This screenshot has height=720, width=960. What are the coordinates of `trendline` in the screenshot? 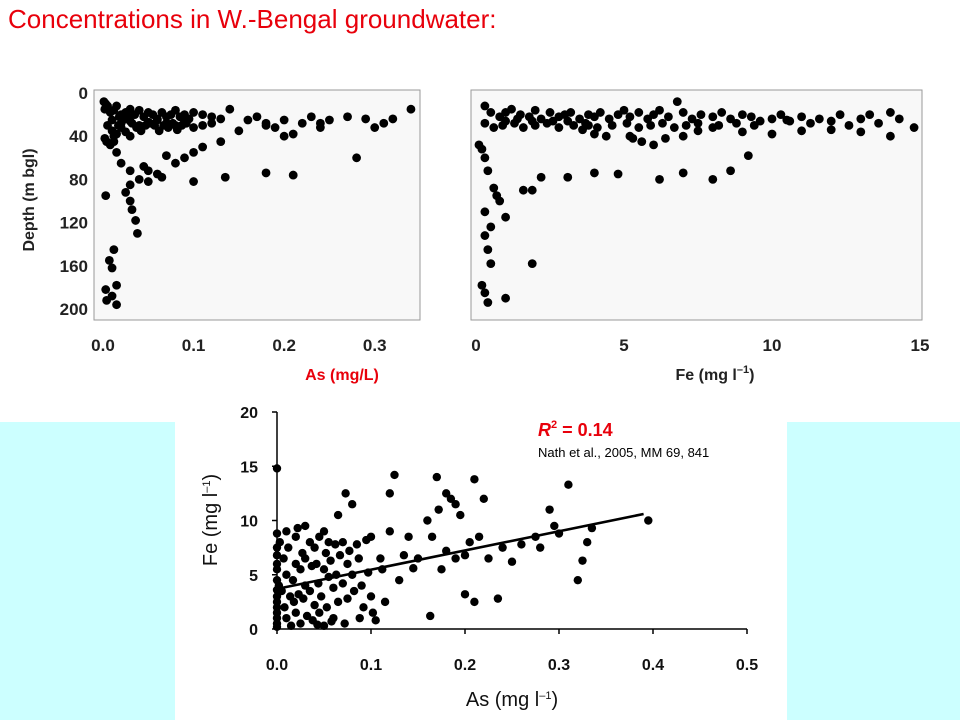 It's located at (460, 551).